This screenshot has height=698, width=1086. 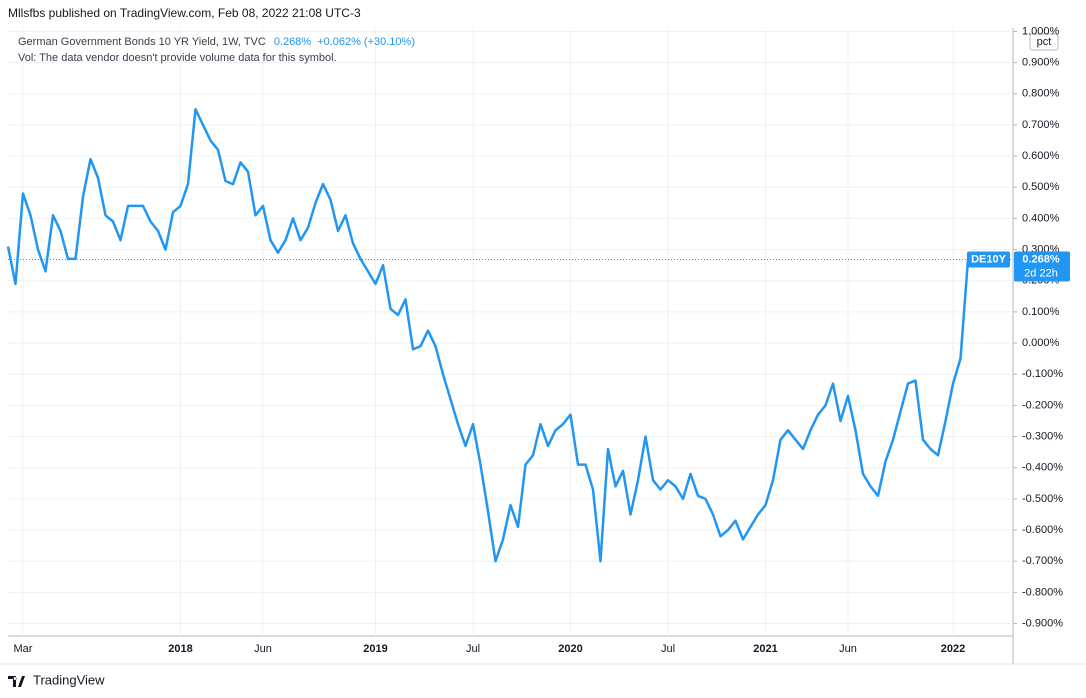 I want to click on x-tick-label: 2019, so click(x=375, y=649).